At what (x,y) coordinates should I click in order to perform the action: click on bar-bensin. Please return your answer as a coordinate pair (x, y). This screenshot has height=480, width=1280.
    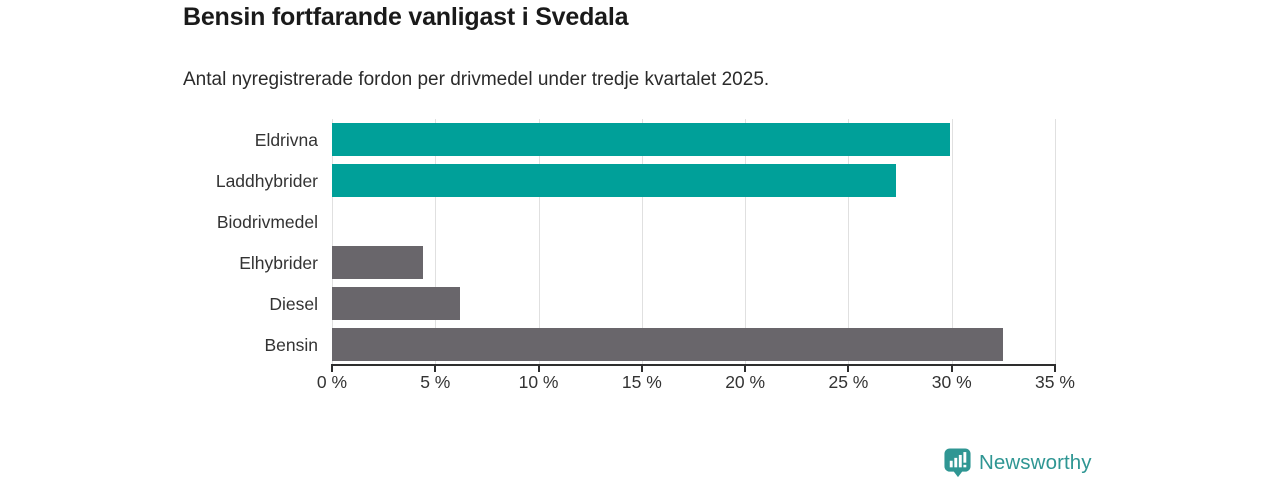
    Looking at the image, I should click on (668, 344).